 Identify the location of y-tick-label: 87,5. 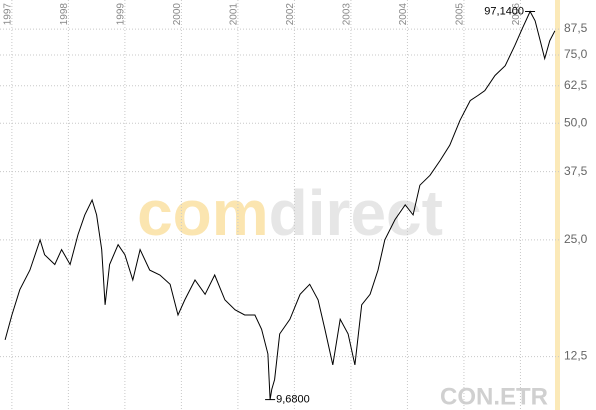
(576, 28).